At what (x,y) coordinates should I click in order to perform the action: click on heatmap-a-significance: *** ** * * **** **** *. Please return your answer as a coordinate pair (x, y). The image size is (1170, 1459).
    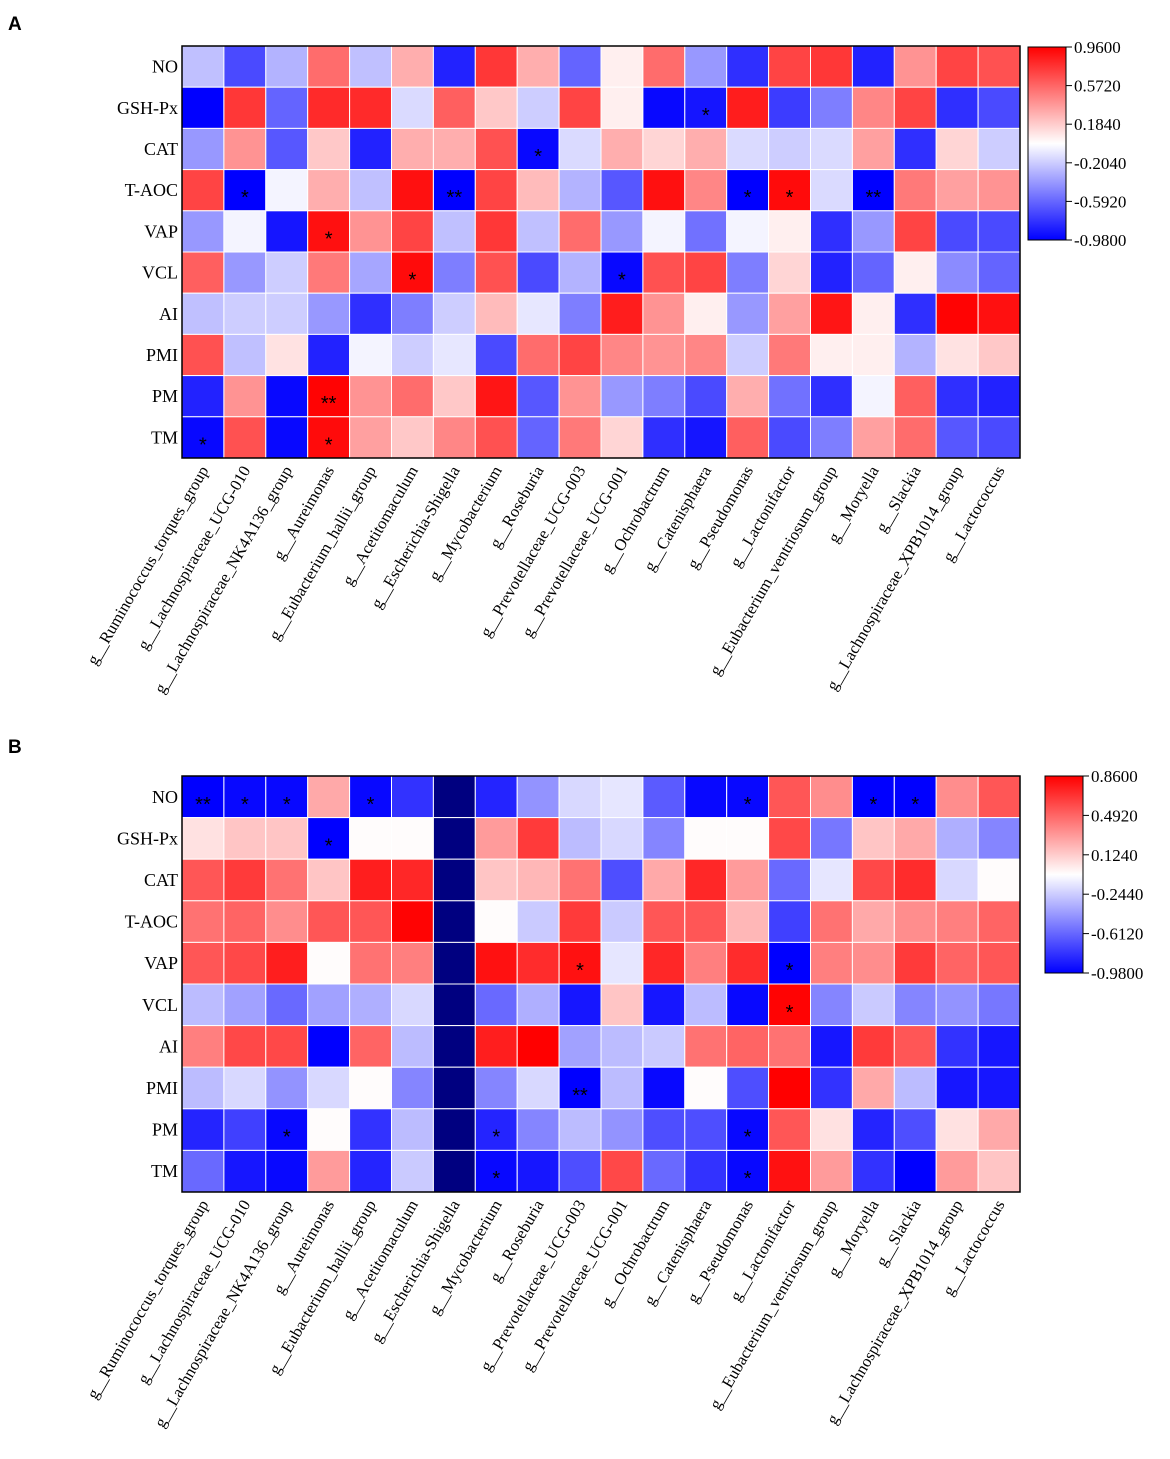
    Looking at the image, I should click on (540, 281).